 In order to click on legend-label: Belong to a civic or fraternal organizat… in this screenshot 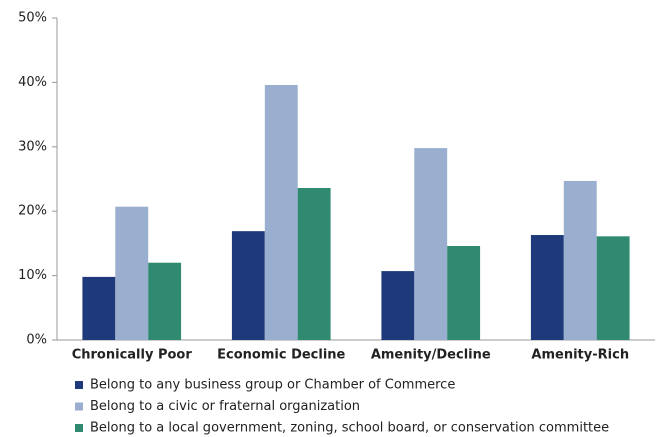, I will do `click(225, 406)`.